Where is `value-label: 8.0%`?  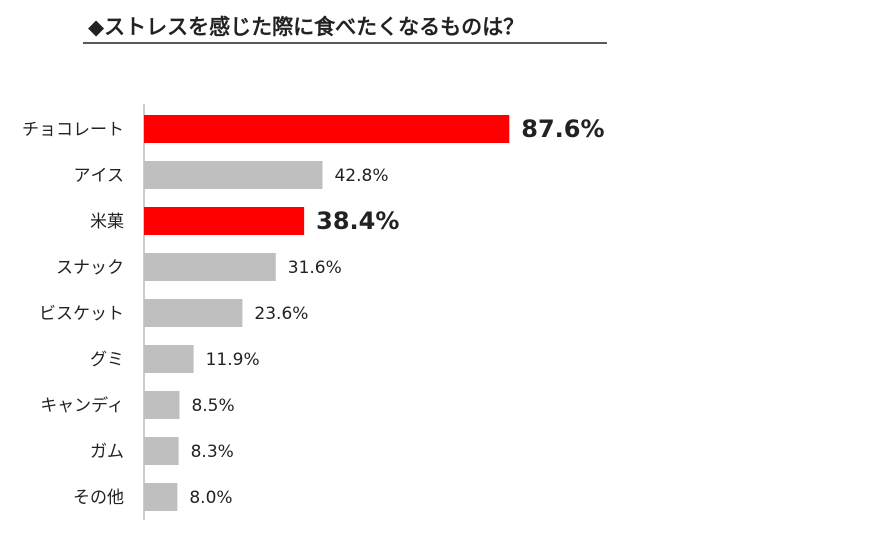
value-label: 8.0% is located at coordinates (210, 498).